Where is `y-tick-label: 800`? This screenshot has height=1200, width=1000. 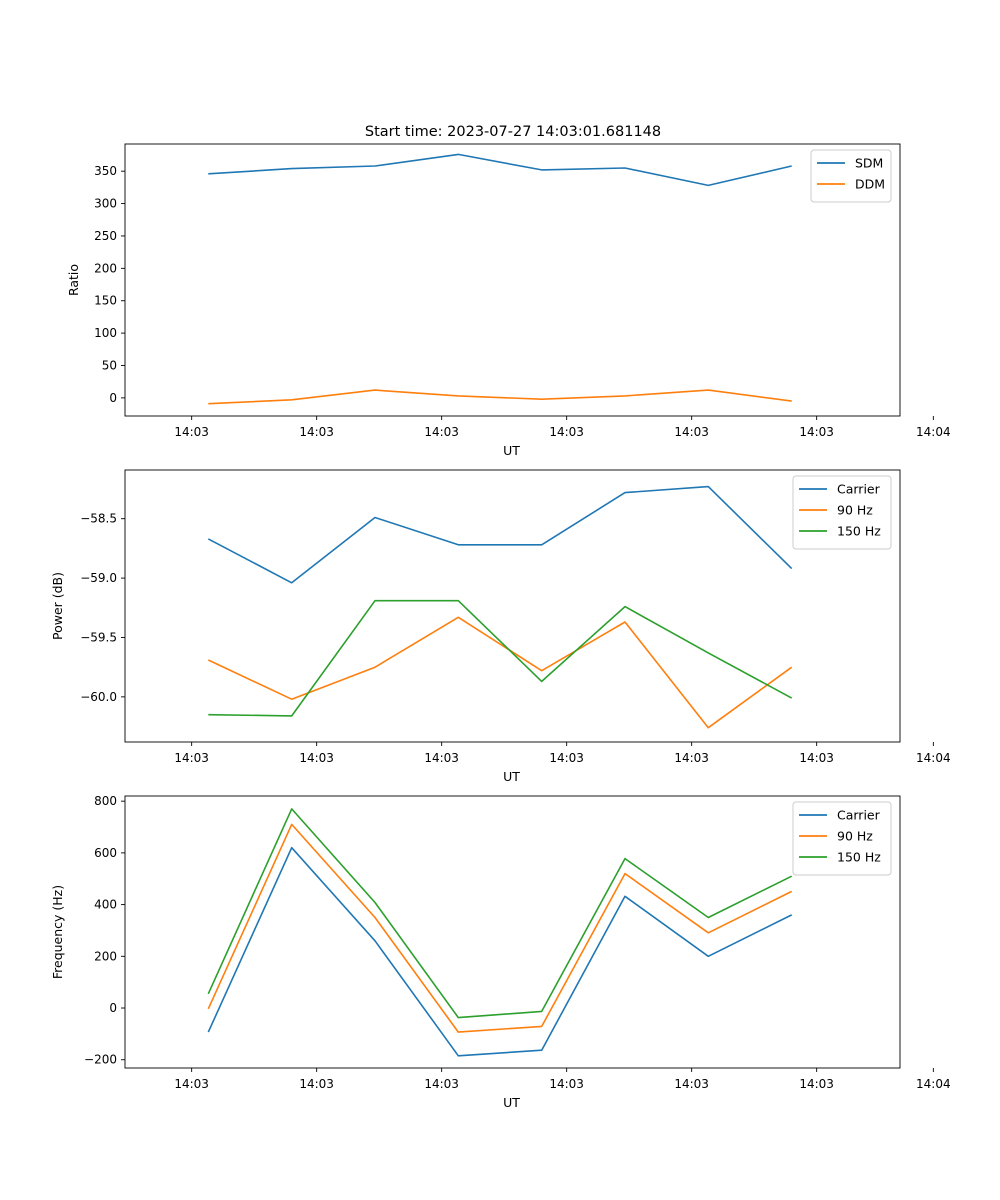 y-tick-label: 800 is located at coordinates (105, 801).